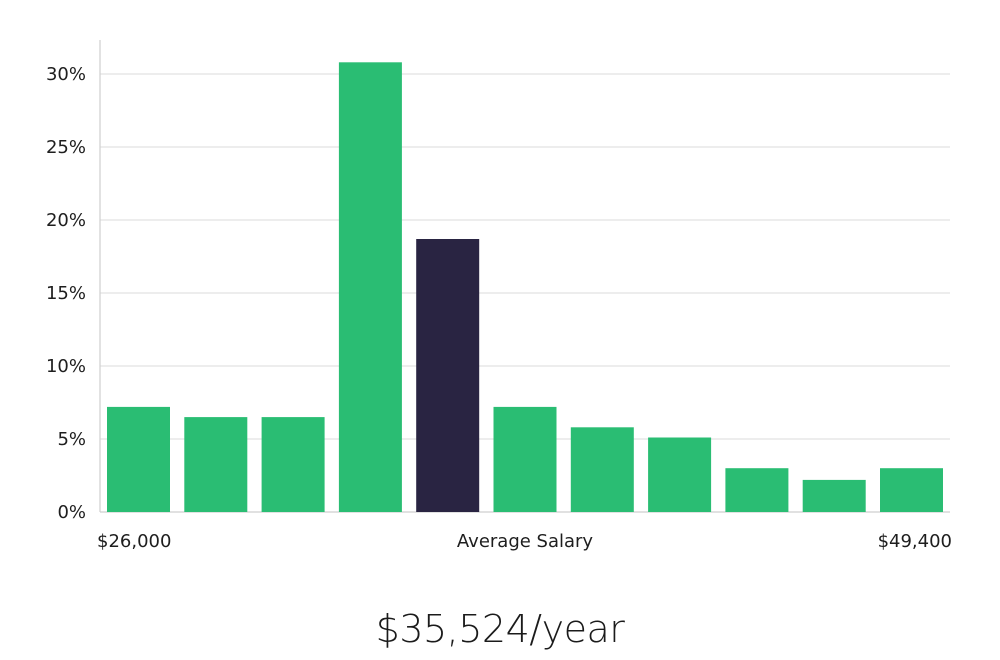  Describe the element at coordinates (71, 512) in the screenshot. I see `y-tick-label: 0%` at that location.